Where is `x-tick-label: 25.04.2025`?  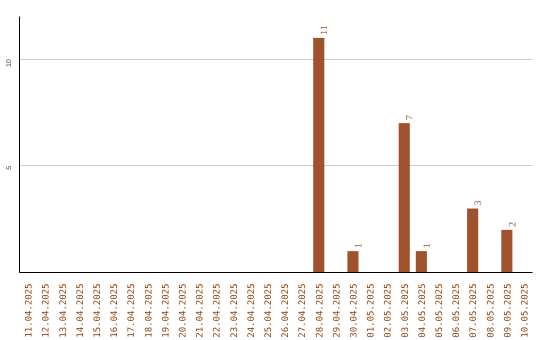 x-tick-label: 25.04.2025 is located at coordinates (269, 310).